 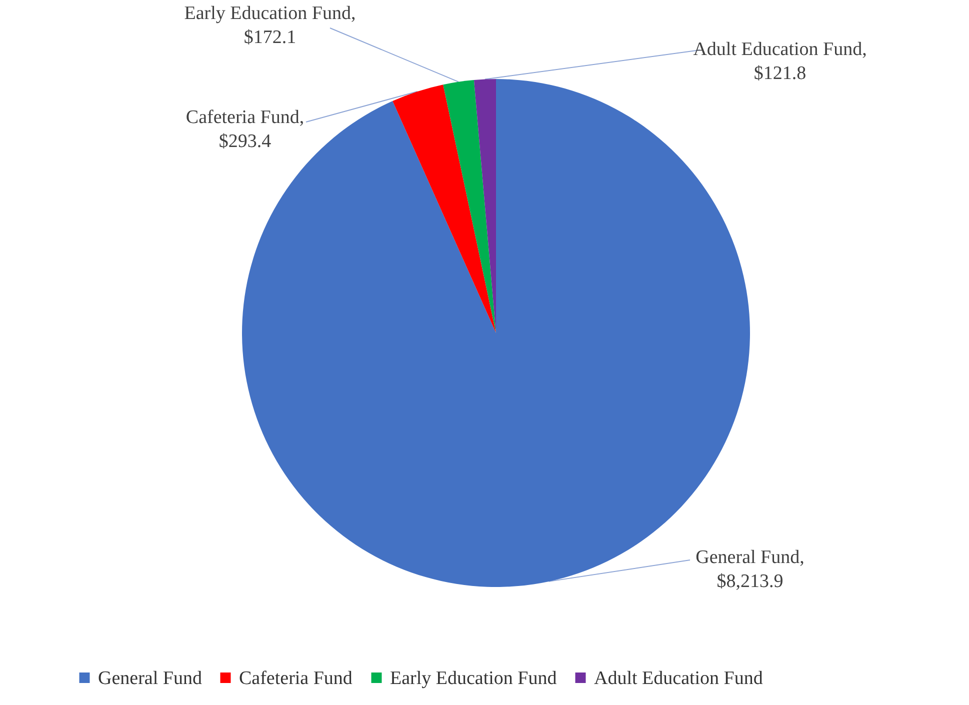 I want to click on data-label: General Fund, $8,213.9, so click(x=750, y=569).